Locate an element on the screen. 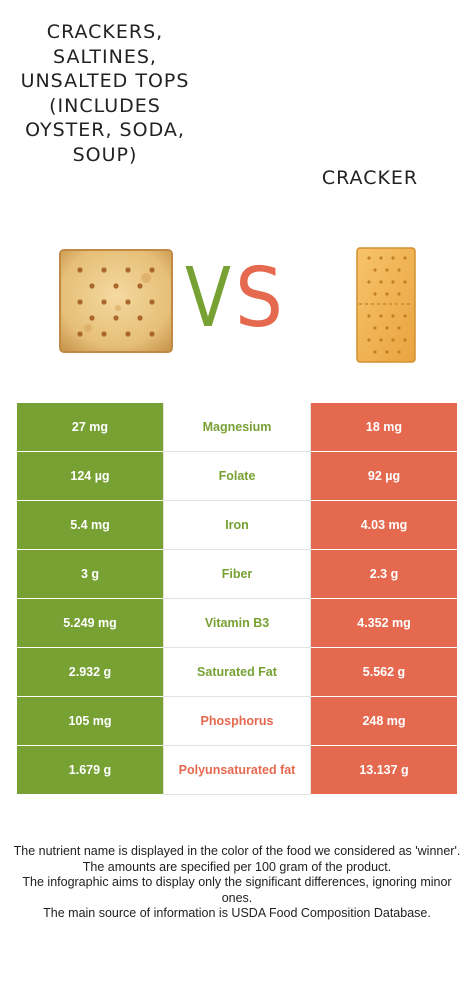 This screenshot has width=474, height=983. nutrient-name: Polyunsaturated fat is located at coordinates (237, 770).